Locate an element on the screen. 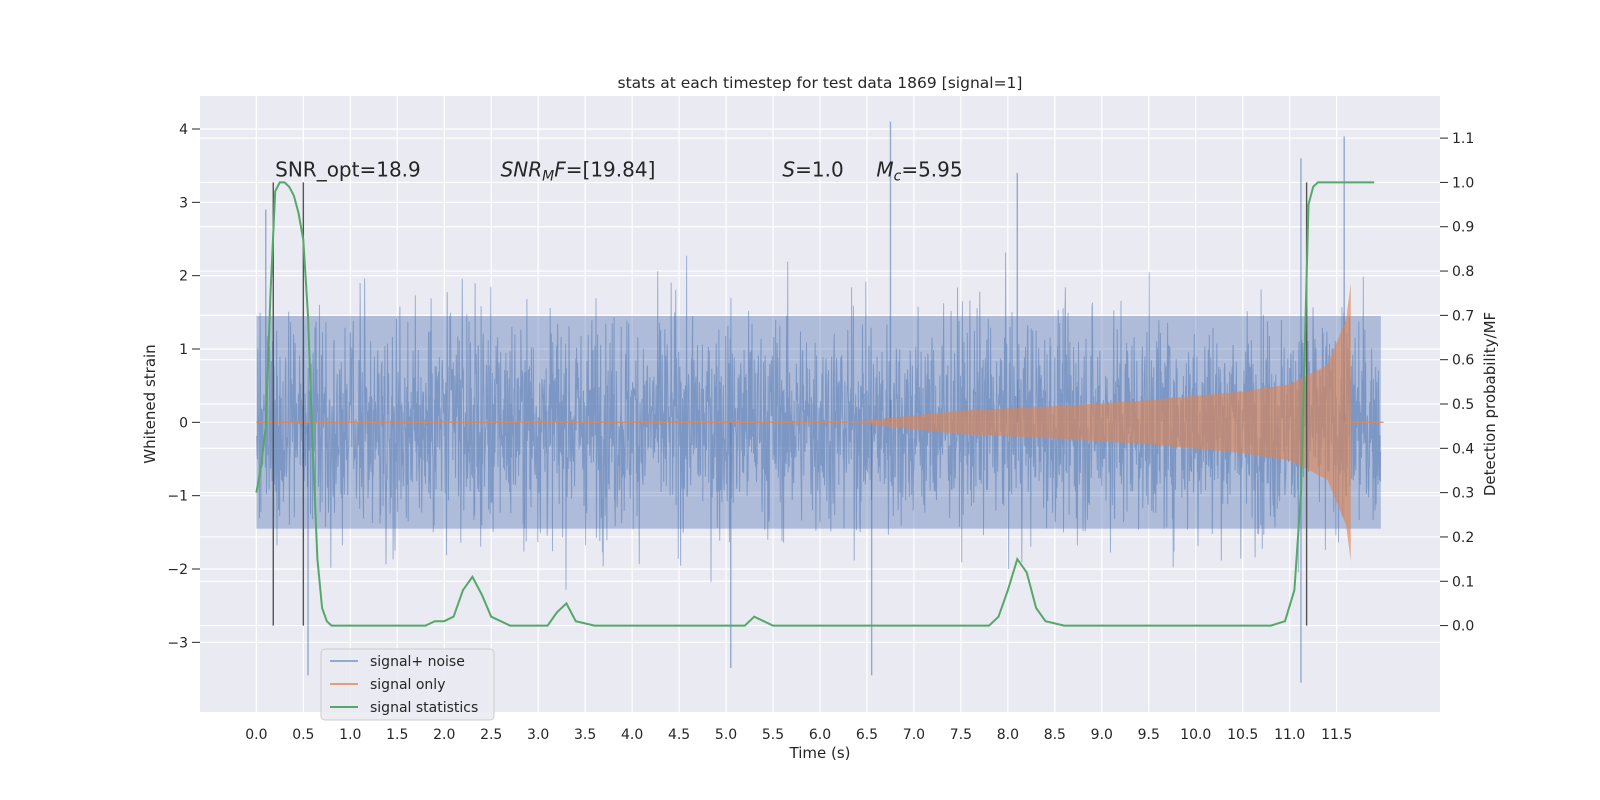  y-right-tick-label: 0.3 is located at coordinates (1463, 494).